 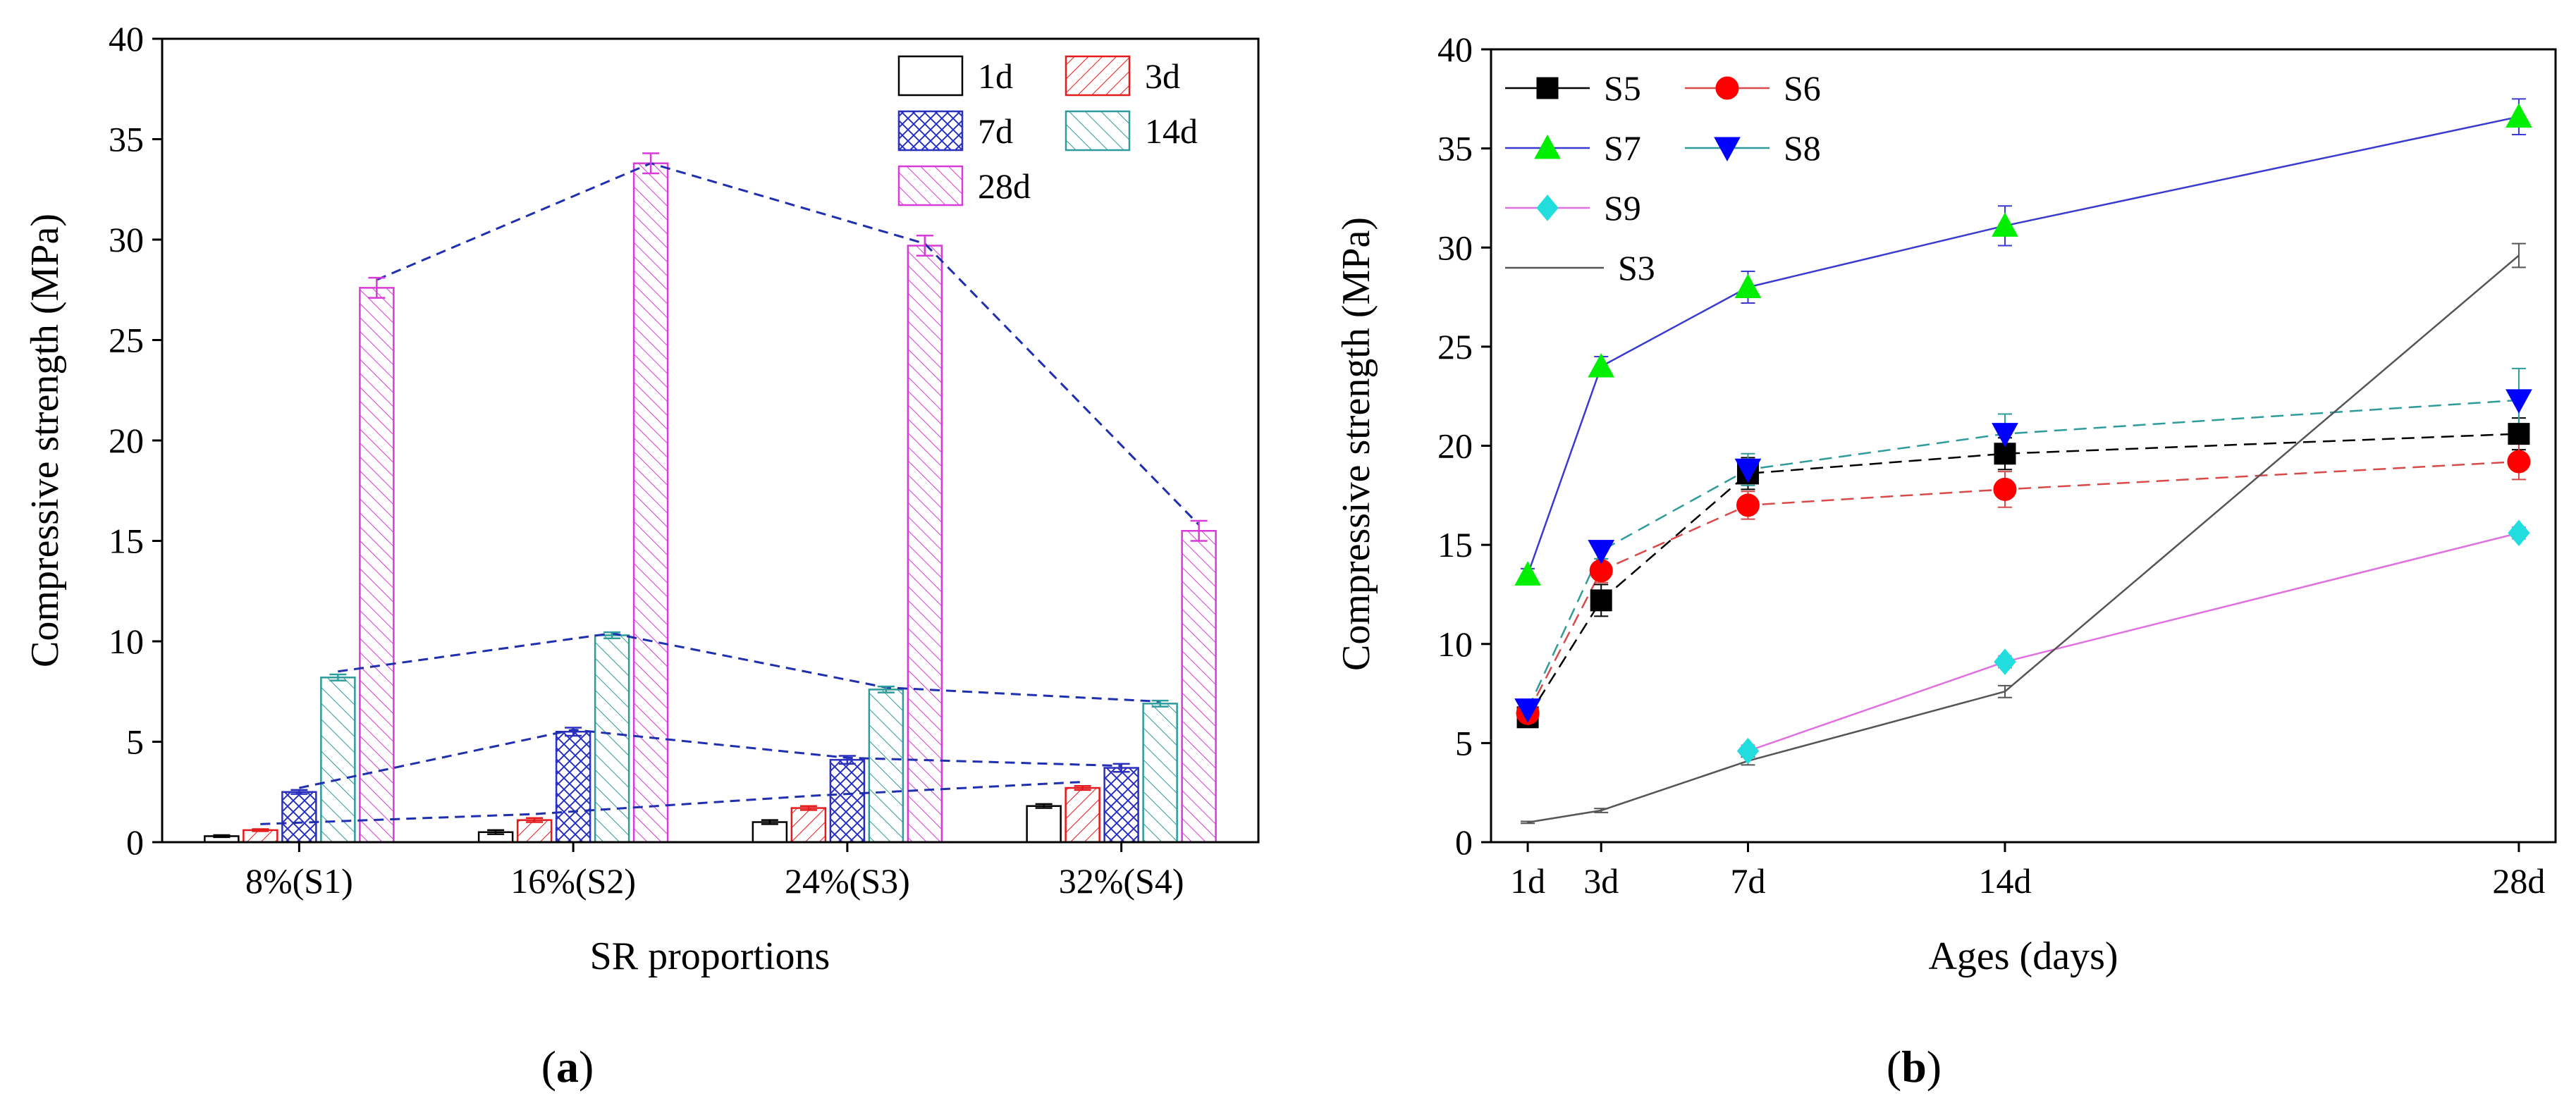 What do you see at coordinates (1455, 347) in the screenshot?
I see `panel-b-y-tick-label: 25` at bounding box center [1455, 347].